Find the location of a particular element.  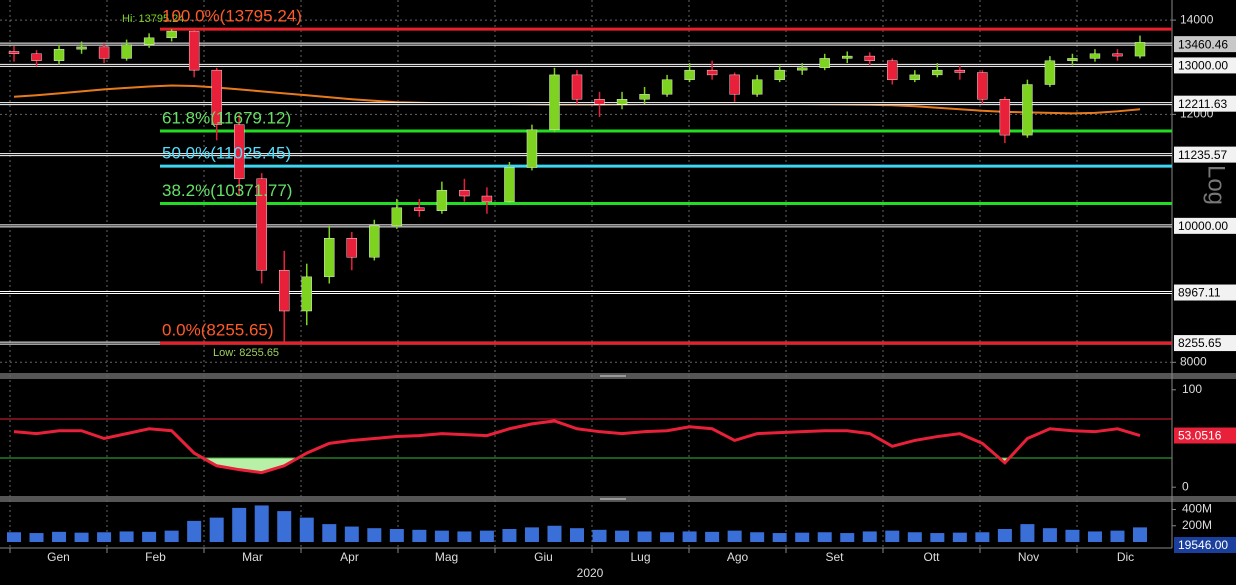

low-annotation: Low: 8255.65 is located at coordinates (246, 353).